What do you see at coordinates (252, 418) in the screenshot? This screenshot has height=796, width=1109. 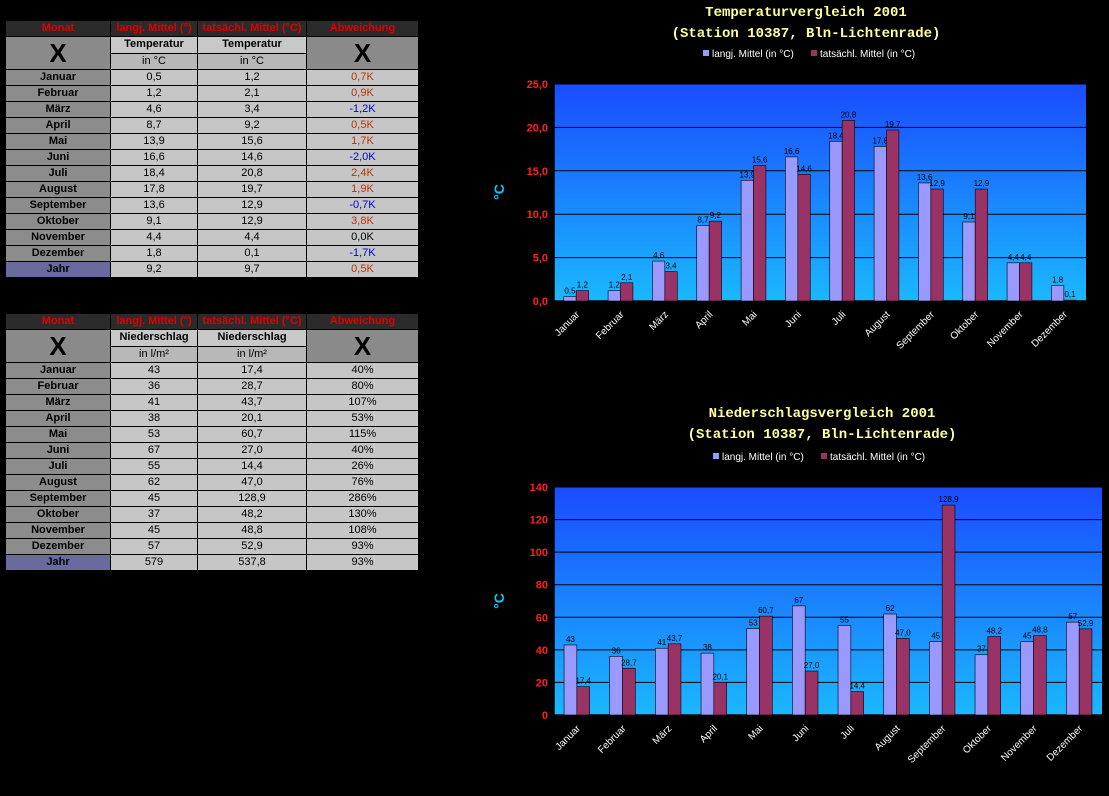 I see `actual-cell: 20,1` at bounding box center [252, 418].